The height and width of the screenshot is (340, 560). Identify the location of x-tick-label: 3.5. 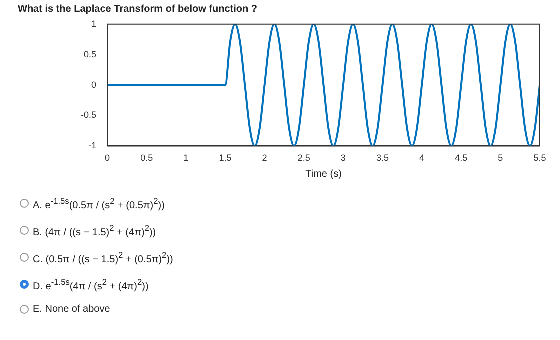
(382, 158).